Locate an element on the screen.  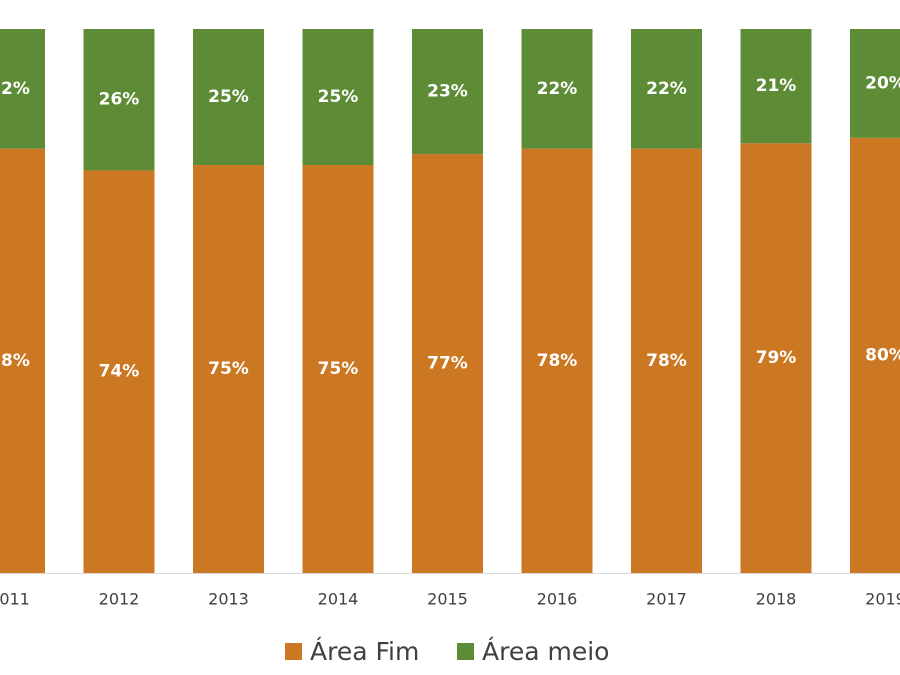
legend-label: Área Fim is located at coordinates (364, 651).